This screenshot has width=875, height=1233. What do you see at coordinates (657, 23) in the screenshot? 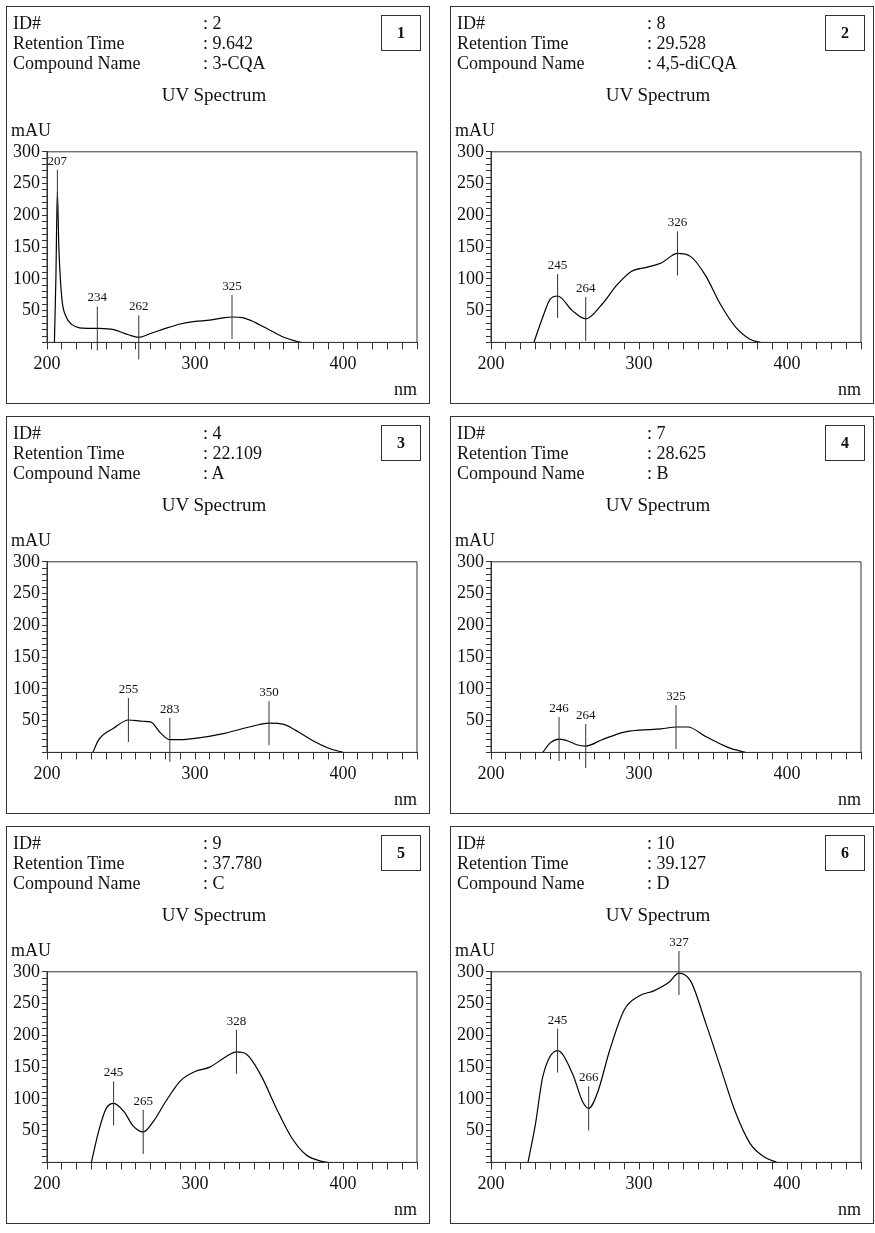
I see `text: : 8` at bounding box center [657, 23].